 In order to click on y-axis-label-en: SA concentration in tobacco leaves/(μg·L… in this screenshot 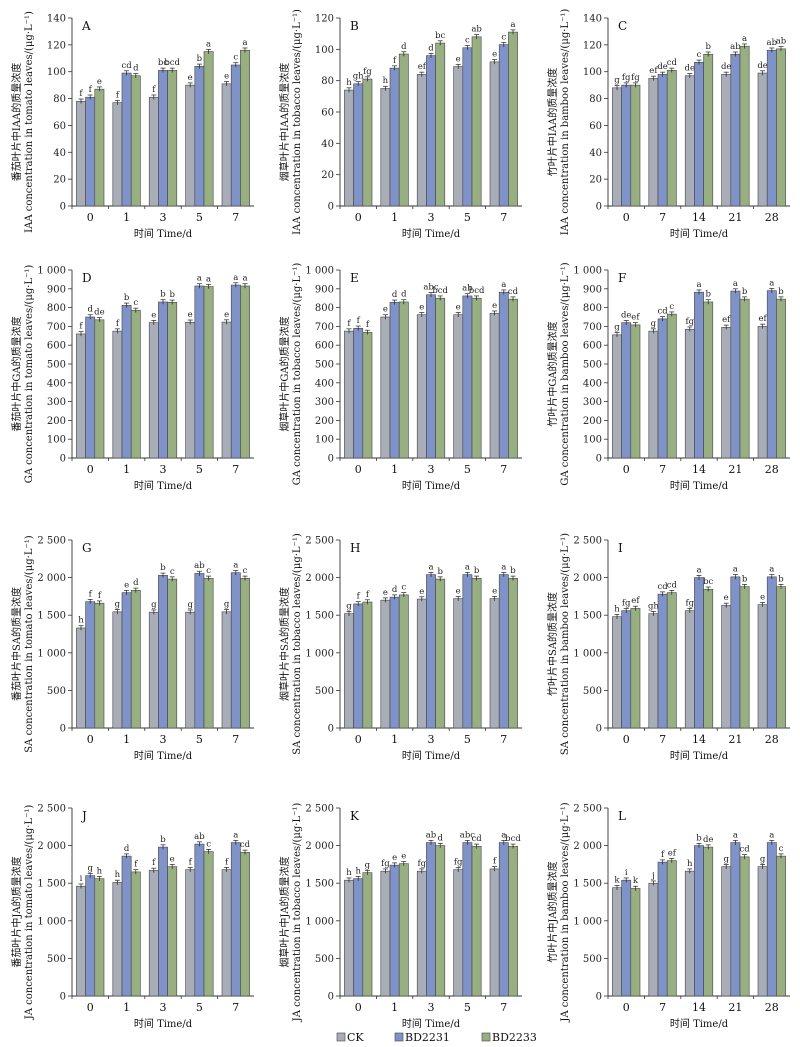, I will do `click(297, 644)`.